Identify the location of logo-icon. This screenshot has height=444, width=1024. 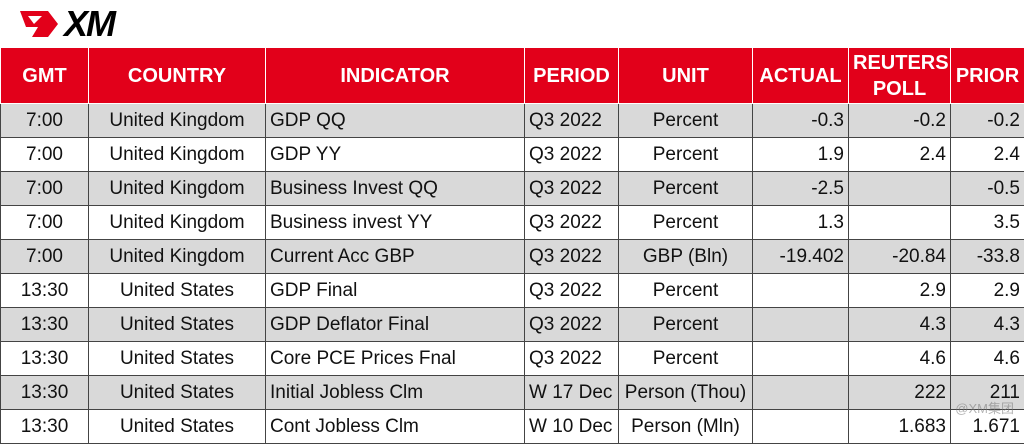
(39, 24).